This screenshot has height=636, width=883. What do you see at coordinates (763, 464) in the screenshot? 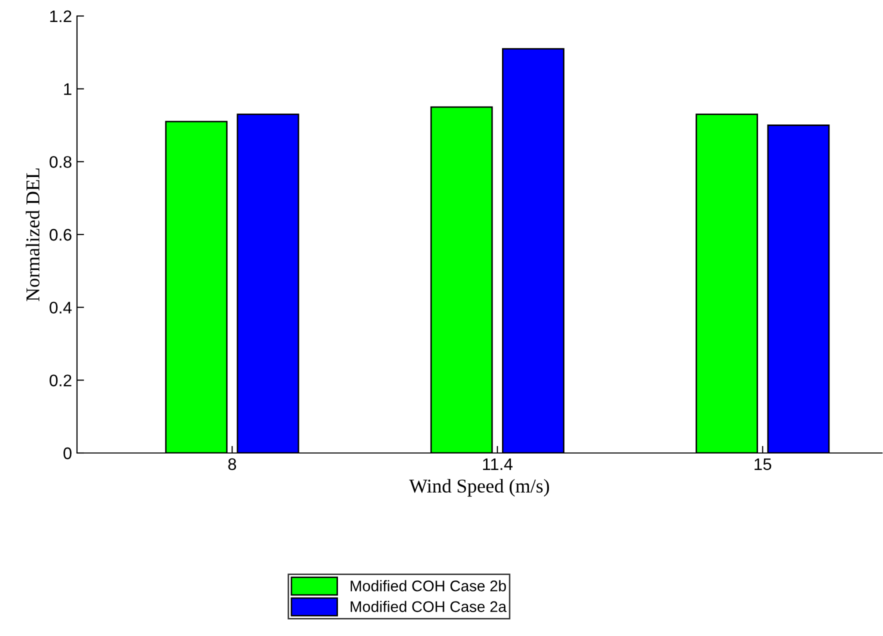
I see `x-tick-label: 15` at bounding box center [763, 464].